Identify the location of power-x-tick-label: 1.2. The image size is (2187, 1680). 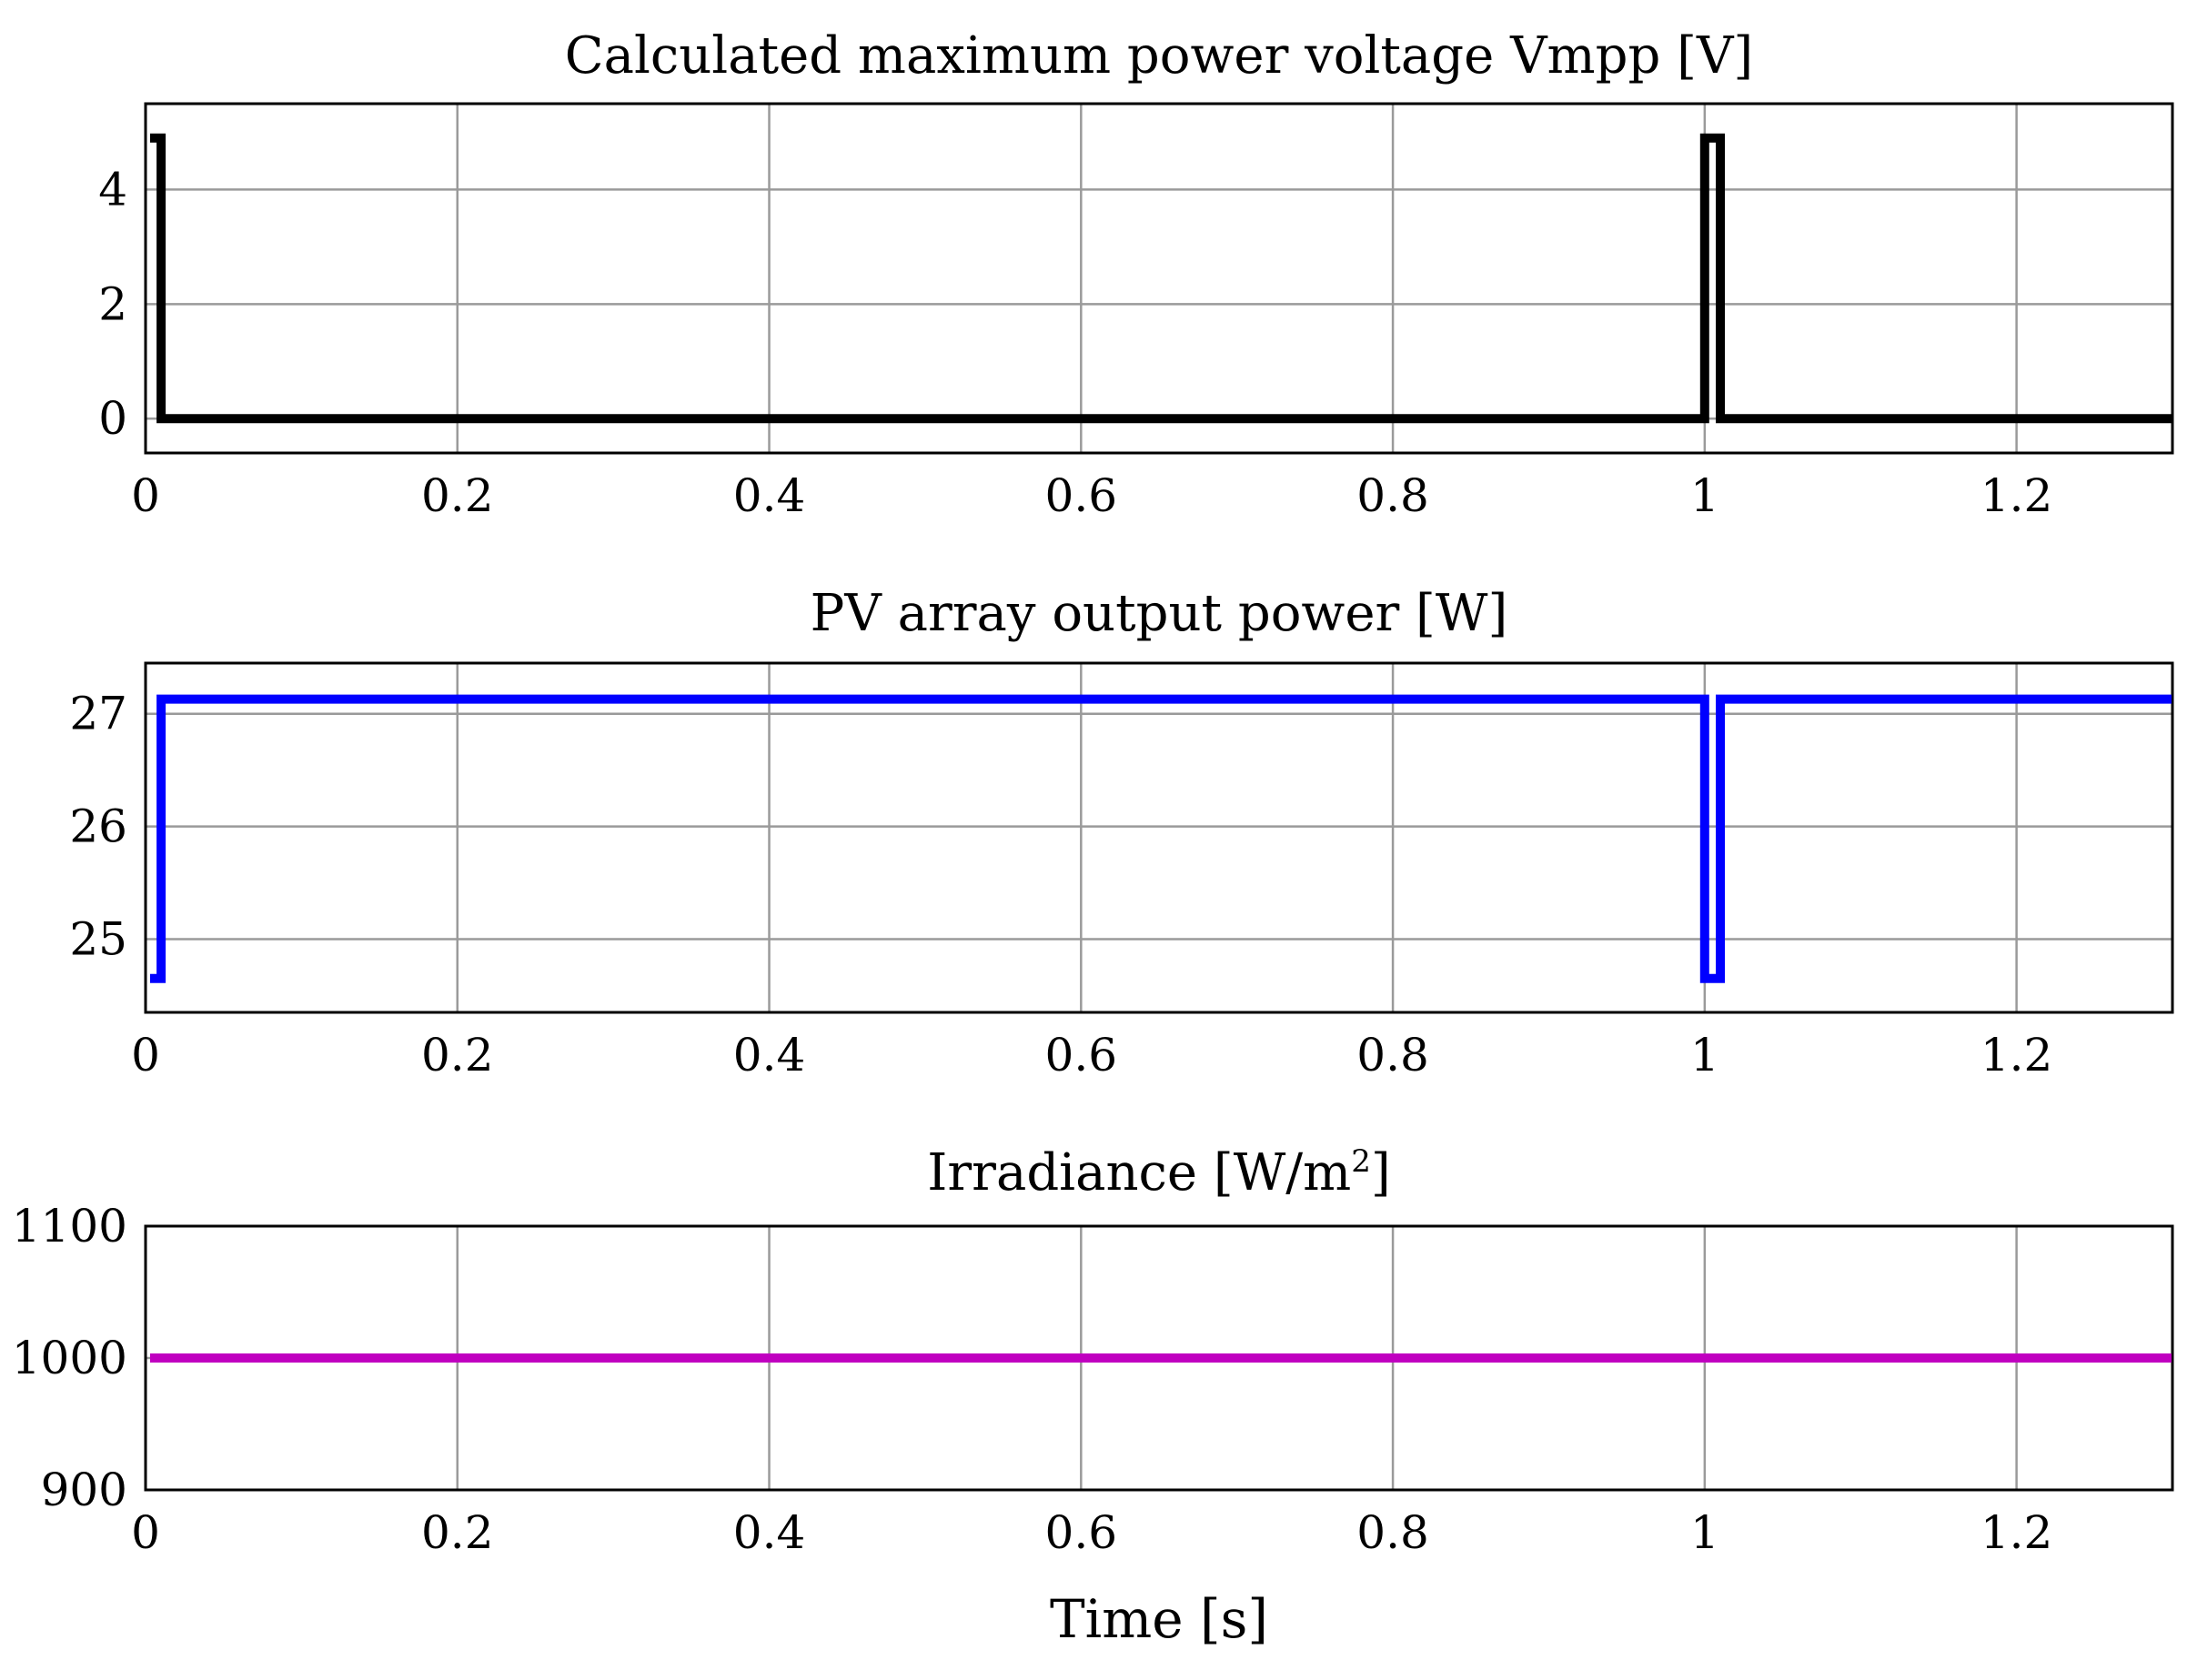
(2016, 1055).